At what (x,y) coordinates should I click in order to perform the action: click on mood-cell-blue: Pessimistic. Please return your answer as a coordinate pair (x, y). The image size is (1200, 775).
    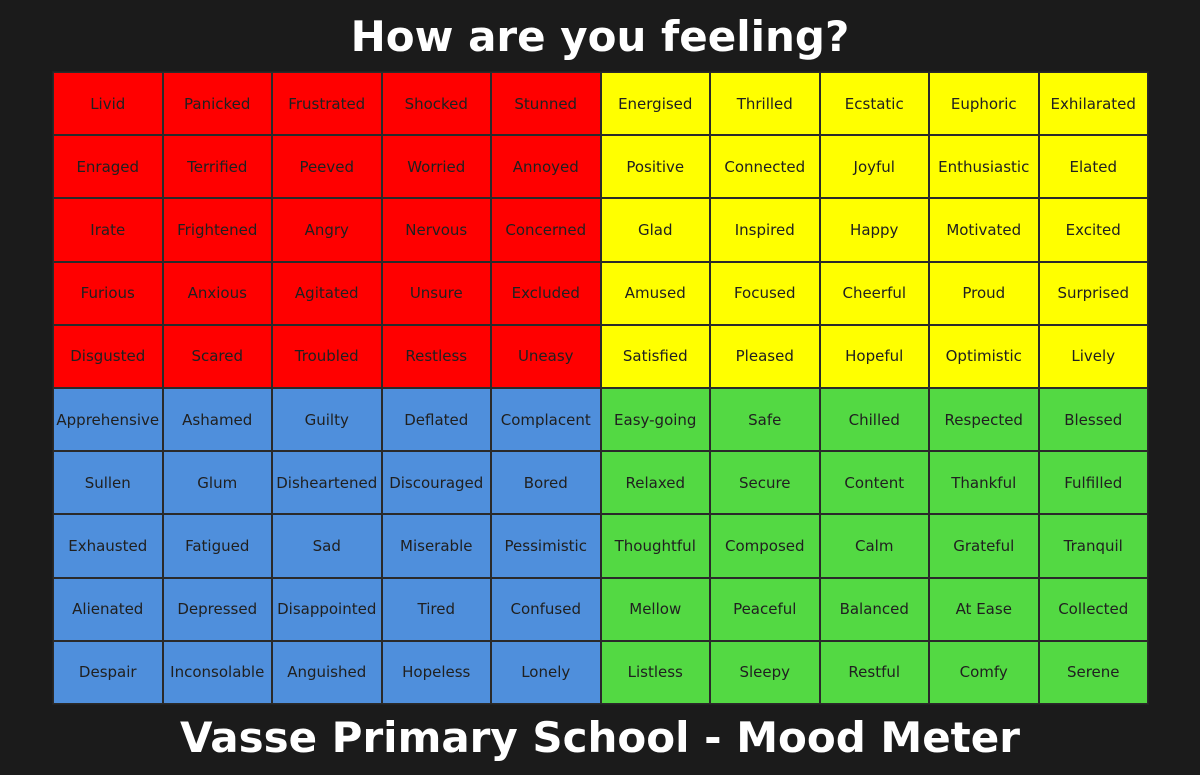
    Looking at the image, I should click on (546, 546).